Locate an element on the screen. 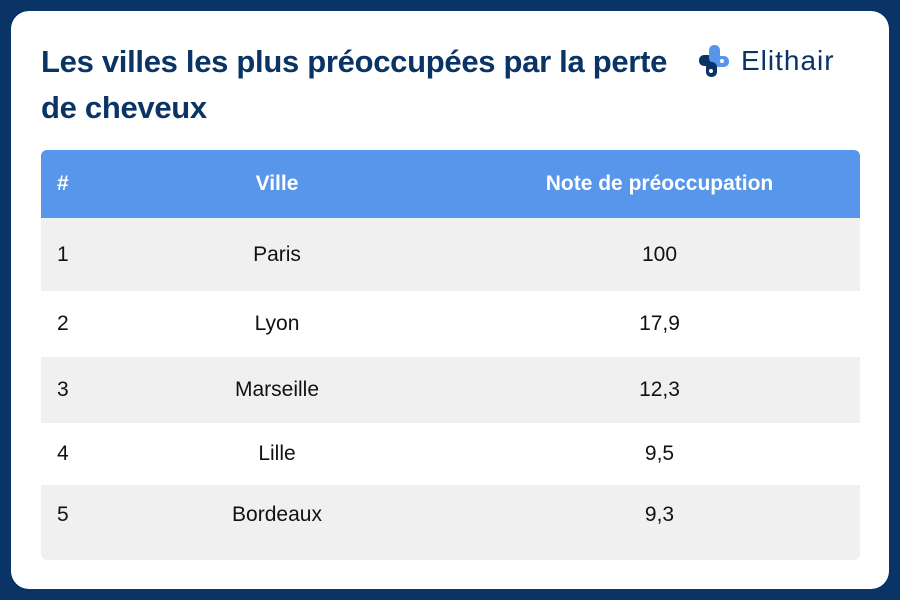 Image resolution: width=900 pixels, height=600 pixels. score: 9,3 is located at coordinates (659, 514).